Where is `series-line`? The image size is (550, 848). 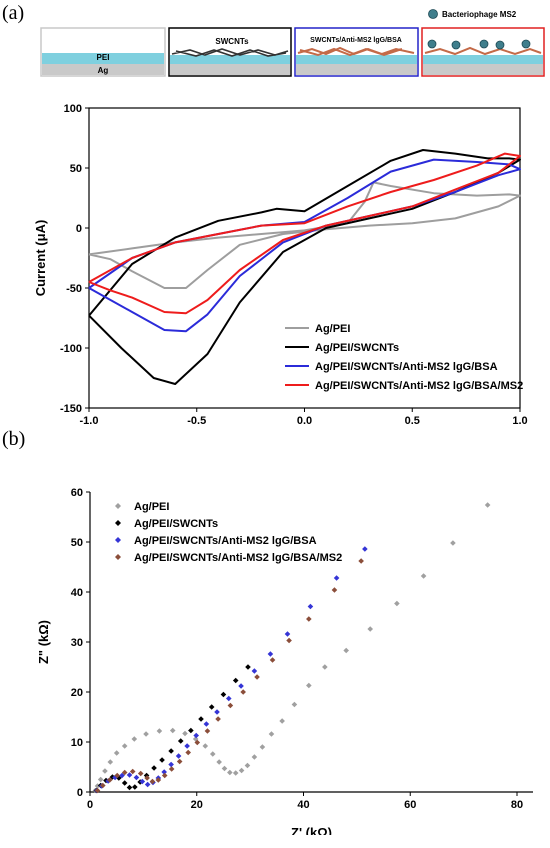
series-line is located at coordinates (304, 235).